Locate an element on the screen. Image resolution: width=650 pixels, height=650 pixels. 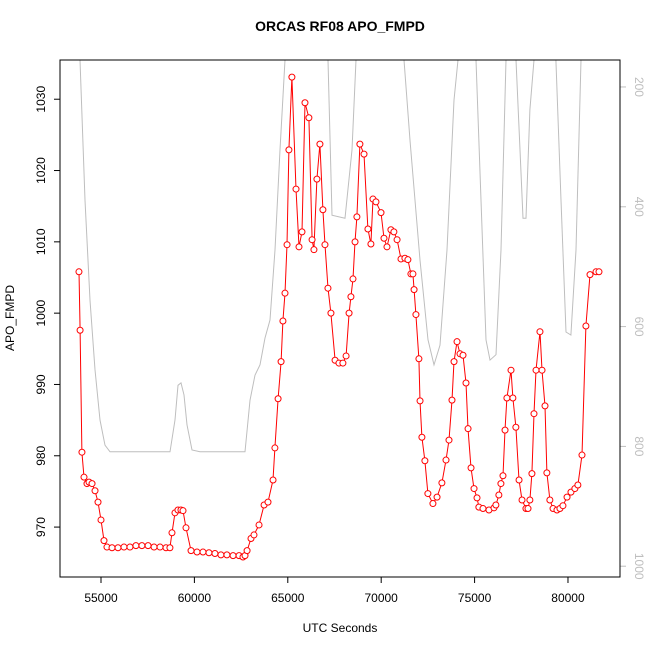
y-tick-label: 990 is located at coordinates (41, 384).